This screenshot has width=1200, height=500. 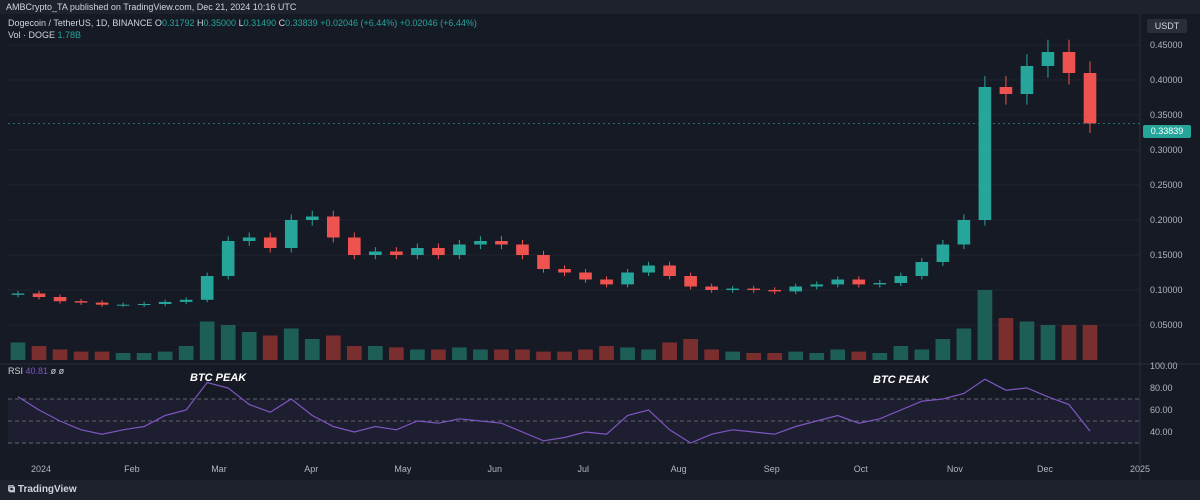 I want to click on rsi-tick-label: 80.00, so click(x=1161, y=388).